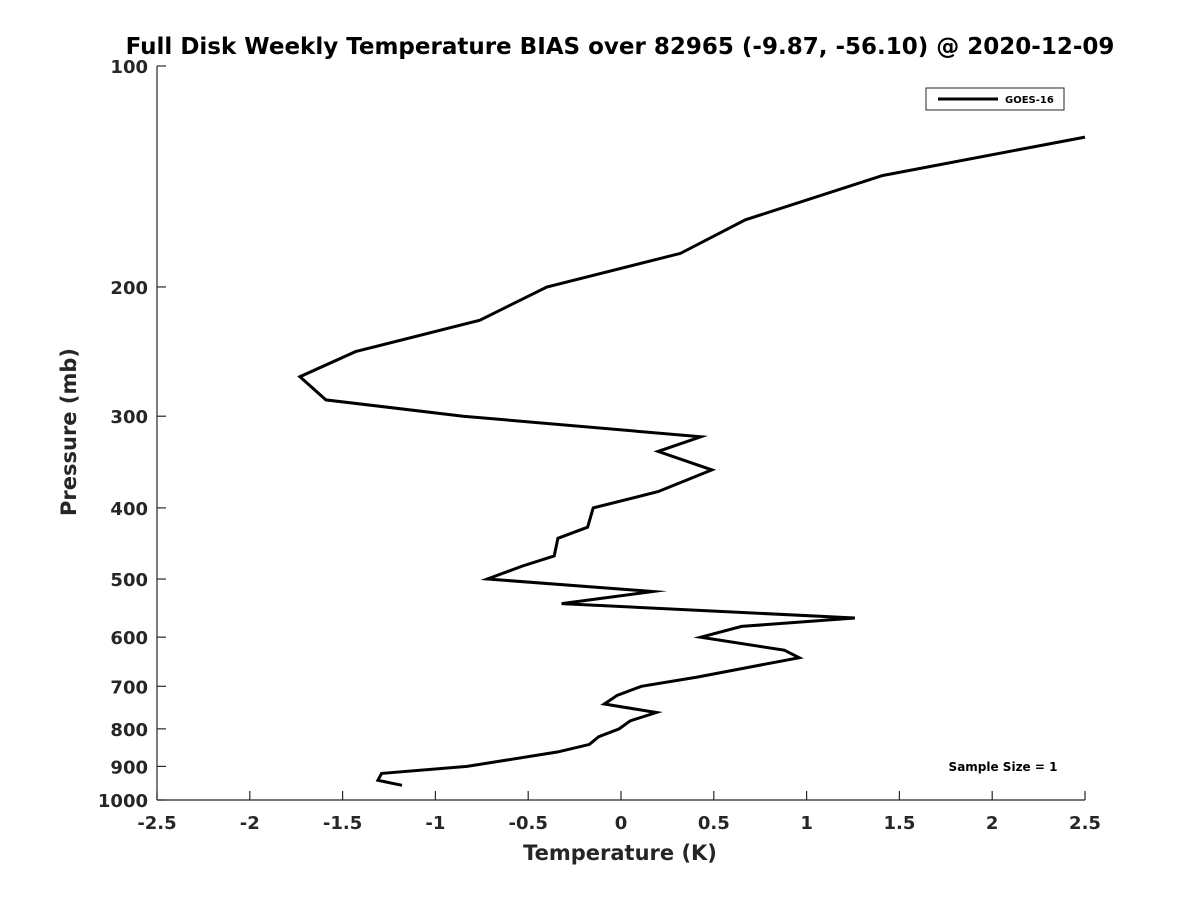 Image resolution: width=1200 pixels, height=900 pixels. I want to click on x-tick-label: 0, so click(621, 823).